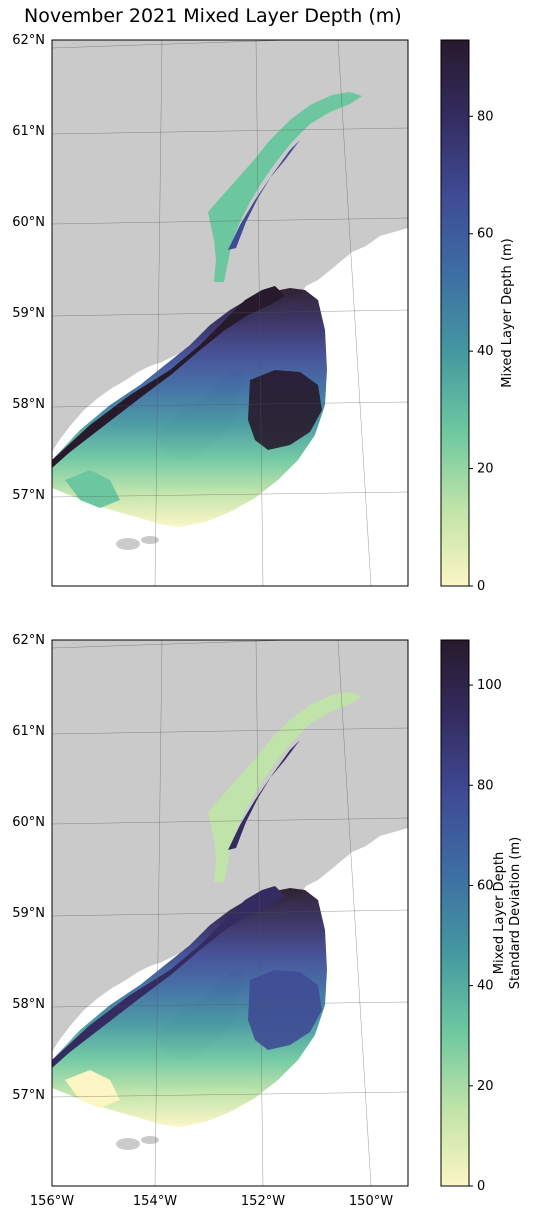  I want to click on colorbar-label: Mixed Layer Depth (m), so click(507, 312).